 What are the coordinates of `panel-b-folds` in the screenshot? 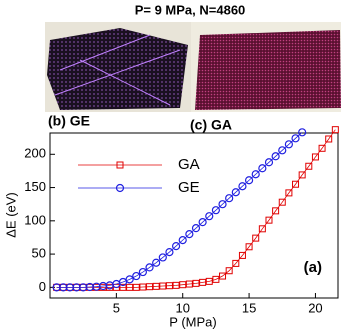 It's located at (117, 70).